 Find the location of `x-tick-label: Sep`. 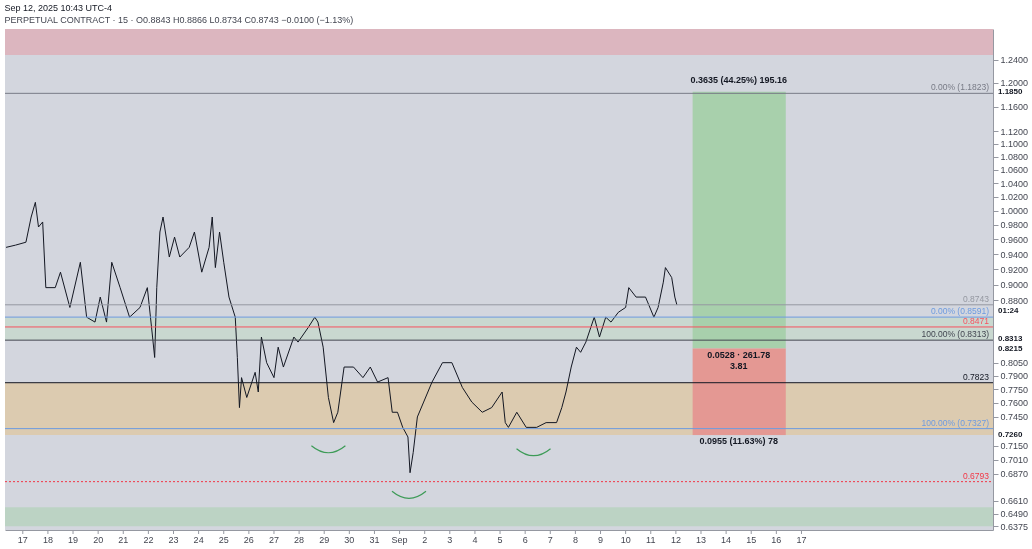

x-tick-label: Sep is located at coordinates (399, 540).